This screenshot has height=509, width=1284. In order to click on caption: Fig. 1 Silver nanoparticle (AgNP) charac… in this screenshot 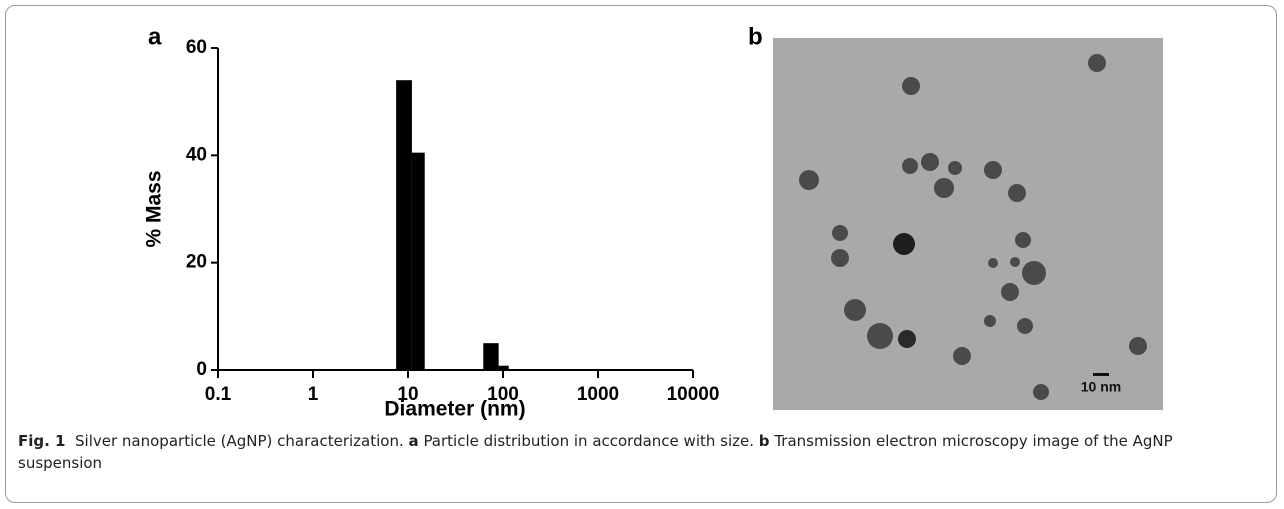, I will do `click(638, 452)`.